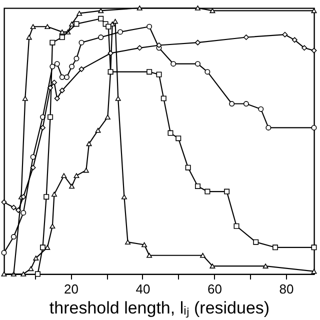 Image resolution: width=320 pixels, height=320 pixels. Describe the element at coordinates (215, 289) in the screenshot. I see `x-tick-label: 60` at that location.